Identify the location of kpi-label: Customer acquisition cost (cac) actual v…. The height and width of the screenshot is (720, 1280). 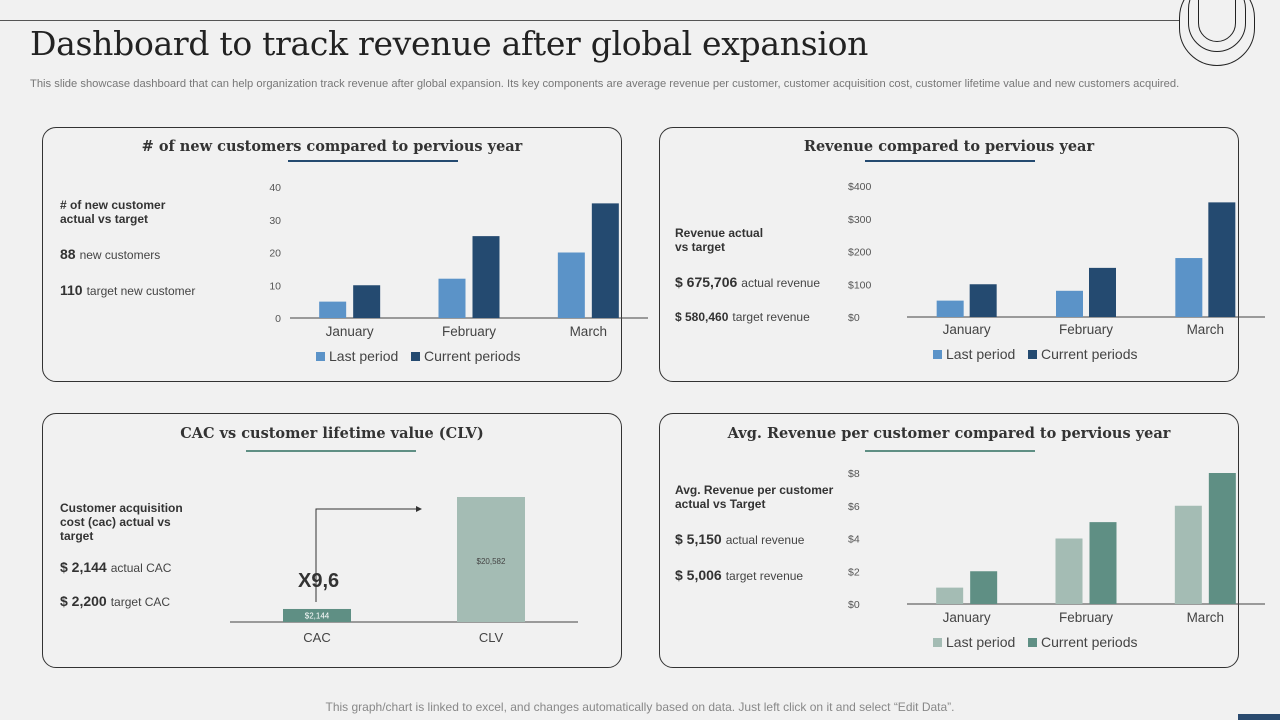
(121, 522).